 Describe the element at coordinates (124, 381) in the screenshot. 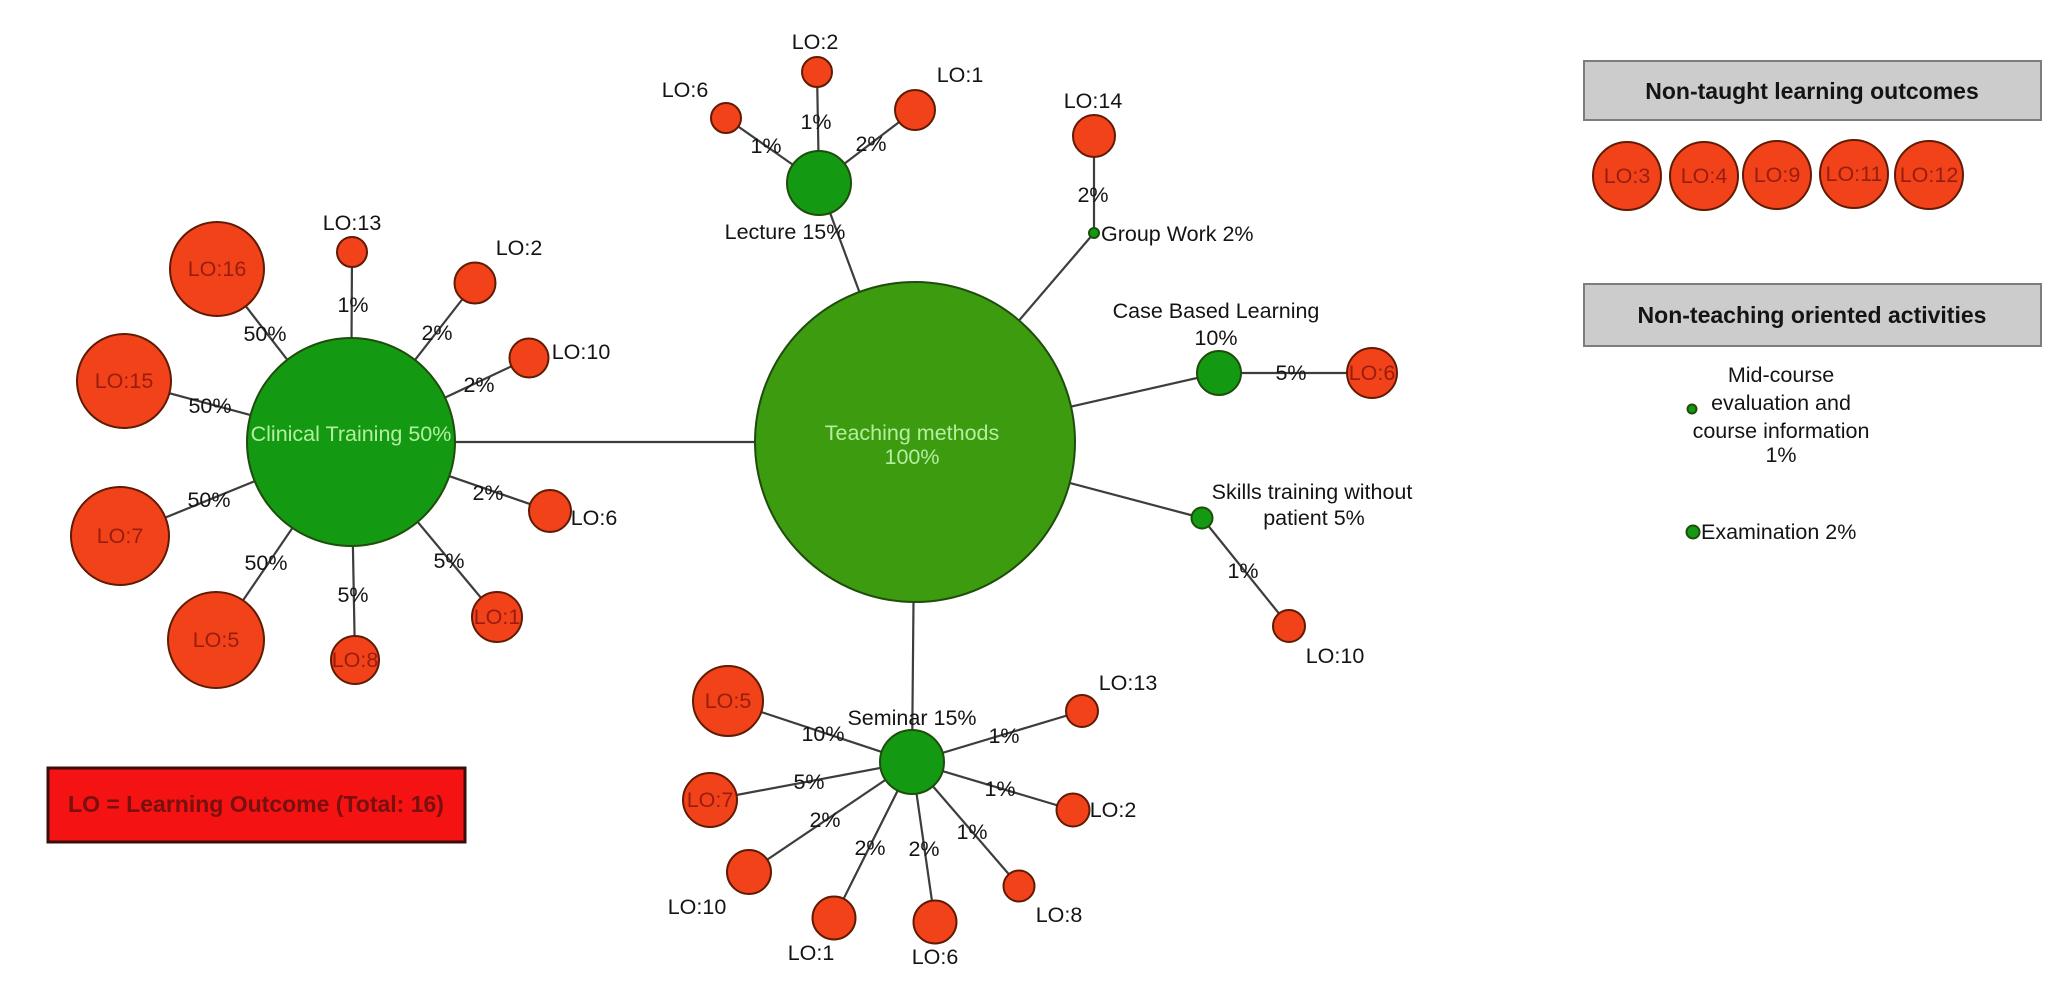

I see `svg-text: LO:15` at that location.